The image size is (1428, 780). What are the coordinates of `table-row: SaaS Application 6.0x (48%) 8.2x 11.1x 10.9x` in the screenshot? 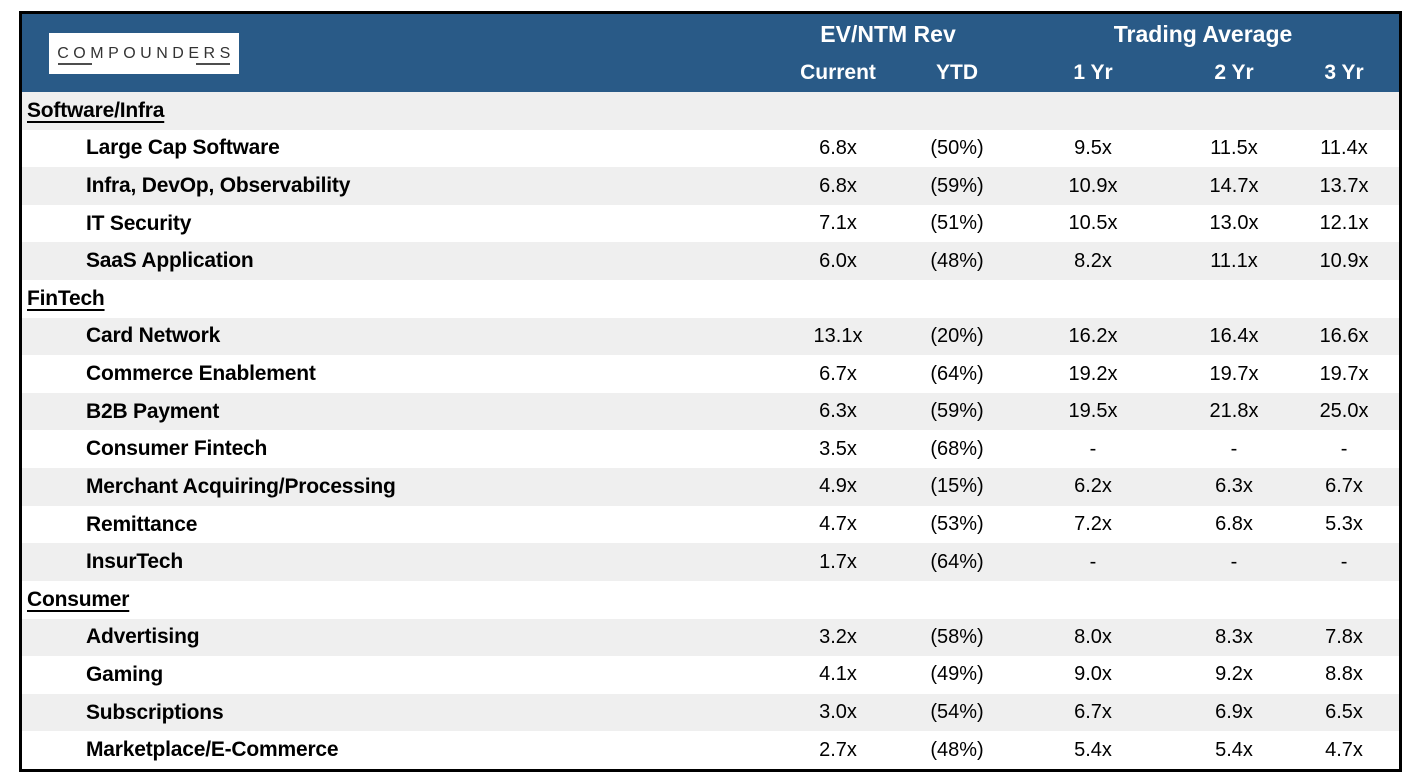 It's located at (710, 261).